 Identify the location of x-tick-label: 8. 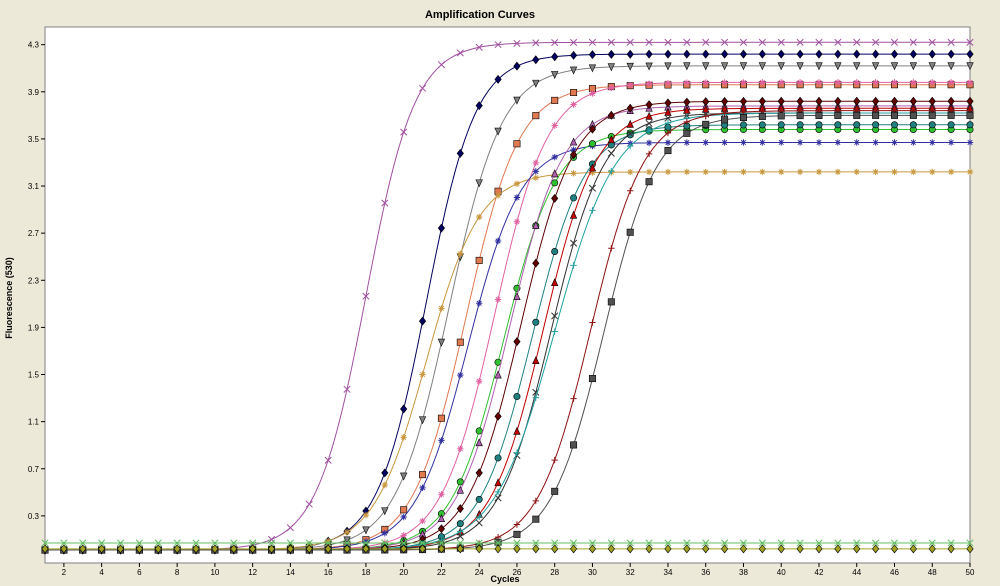
(177, 572).